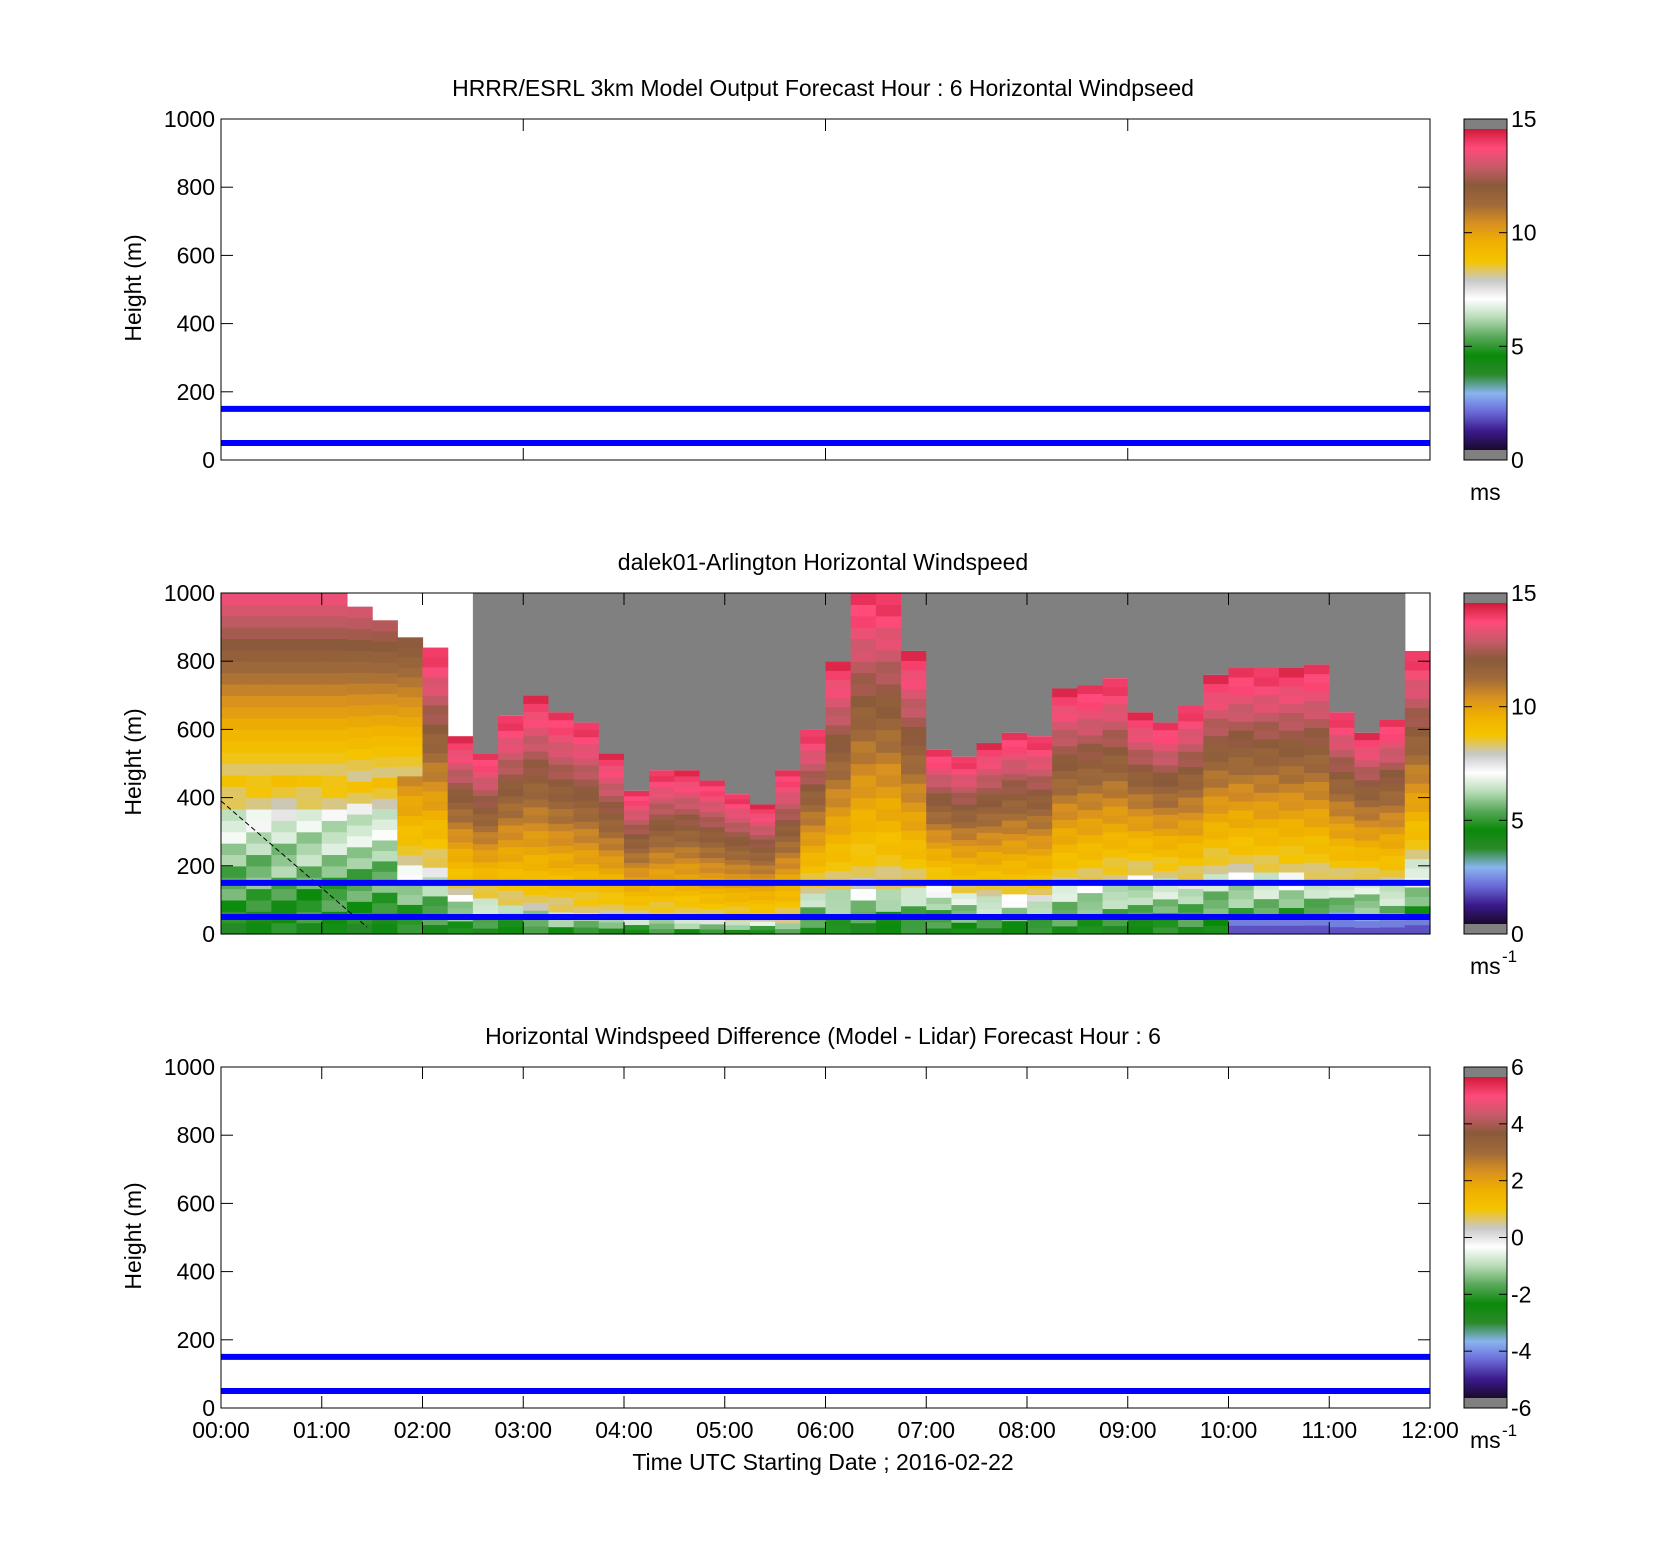 The width and height of the screenshot is (1680, 1561). I want to click on y-tick-label: 0, so click(208, 460).